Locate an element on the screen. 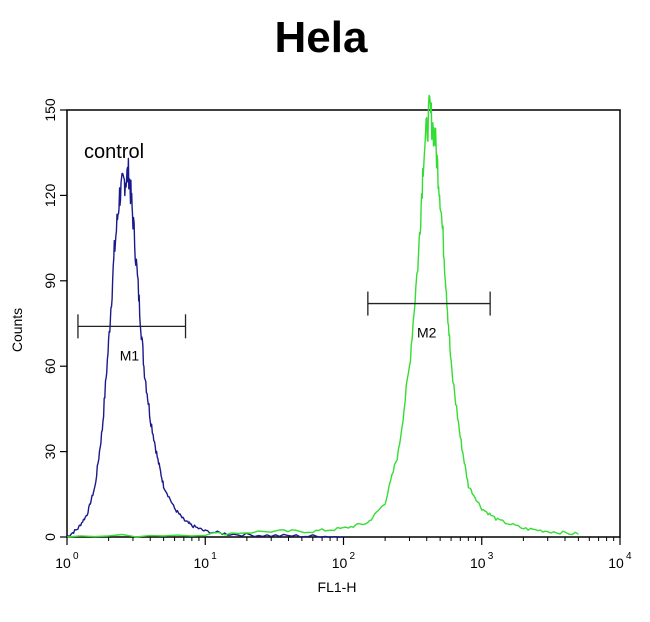 This screenshot has height=622, width=650. marker-layer: M1 M2 is located at coordinates (284, 327).